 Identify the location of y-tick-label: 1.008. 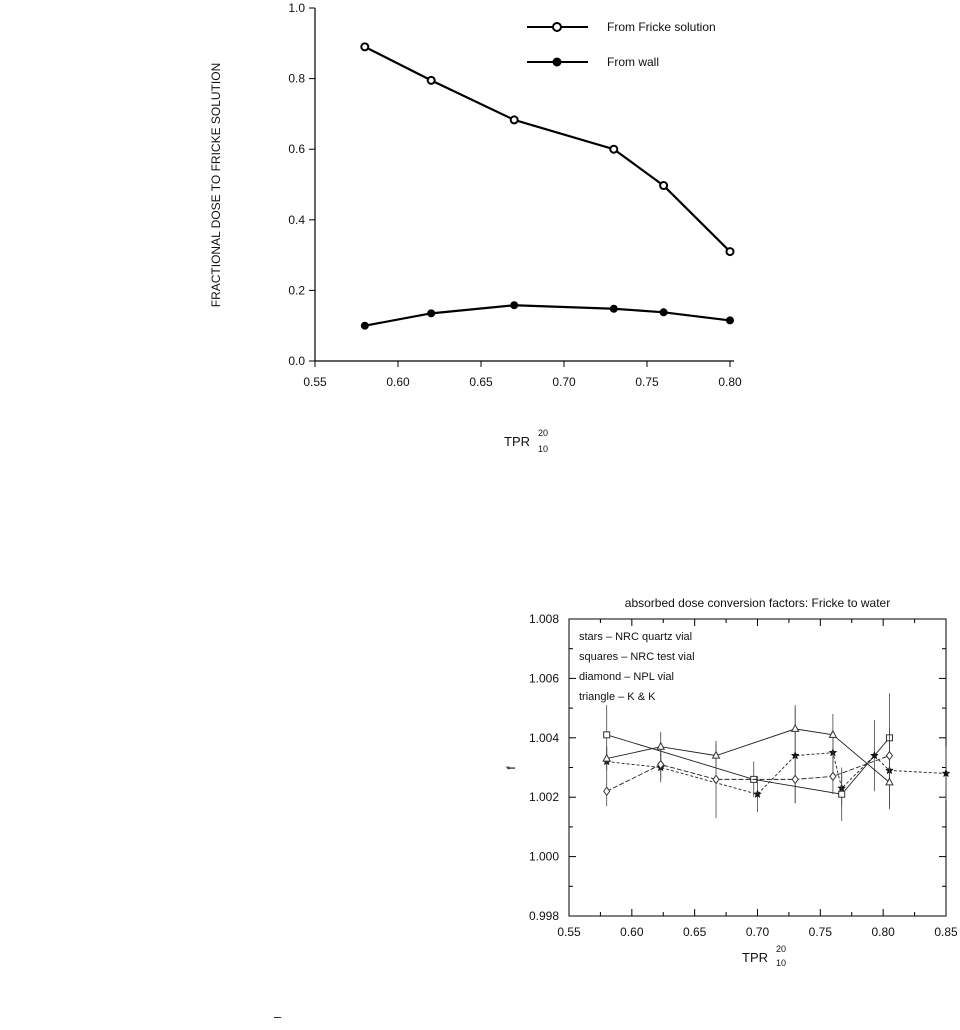
(544, 619).